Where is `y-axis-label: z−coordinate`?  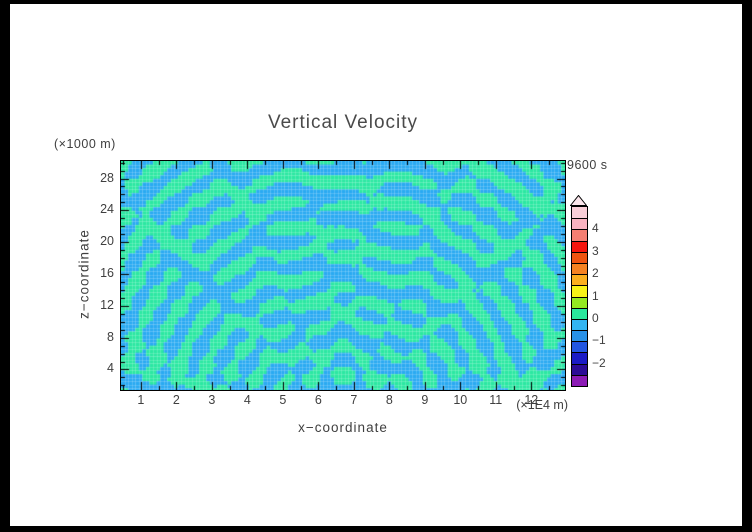
y-axis-label: z−coordinate is located at coordinates (84, 274).